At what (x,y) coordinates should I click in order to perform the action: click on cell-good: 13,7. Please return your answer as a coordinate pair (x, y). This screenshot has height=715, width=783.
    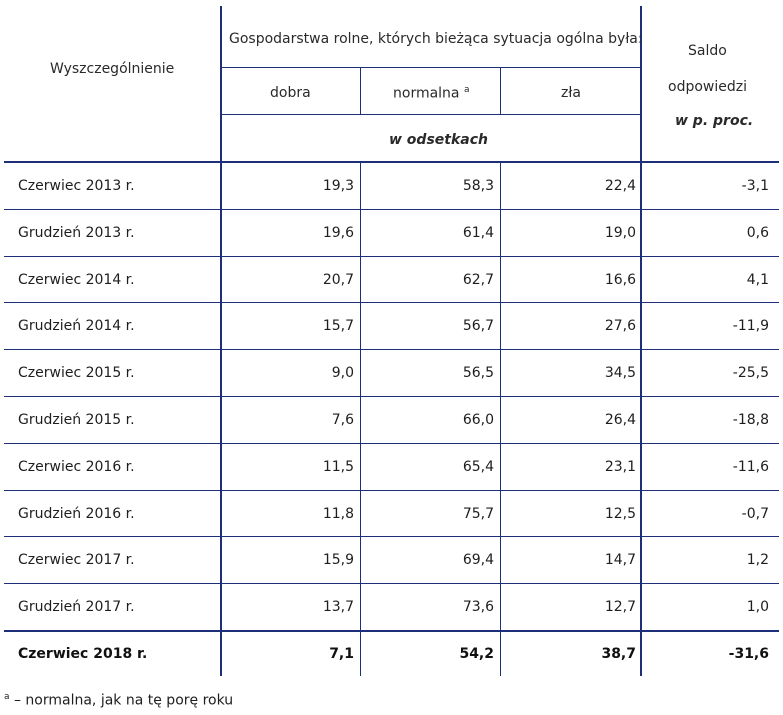
    Looking at the image, I should click on (338, 607).